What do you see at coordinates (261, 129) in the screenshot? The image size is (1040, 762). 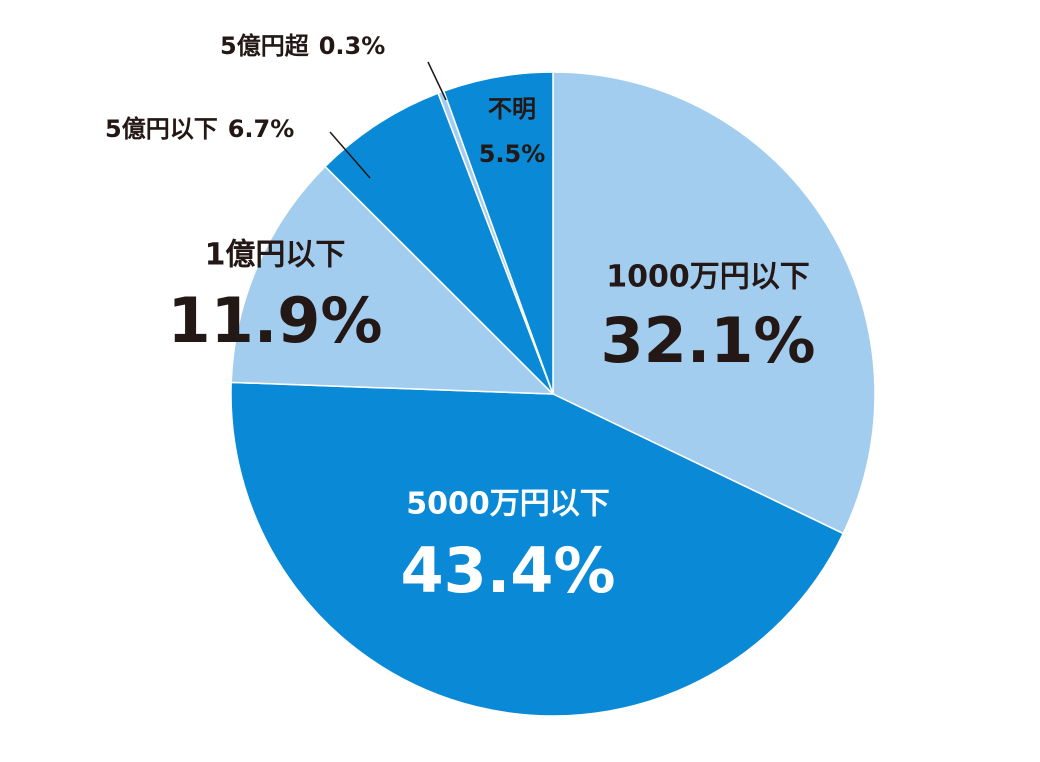 I see `value-label: 6.7%` at bounding box center [261, 129].